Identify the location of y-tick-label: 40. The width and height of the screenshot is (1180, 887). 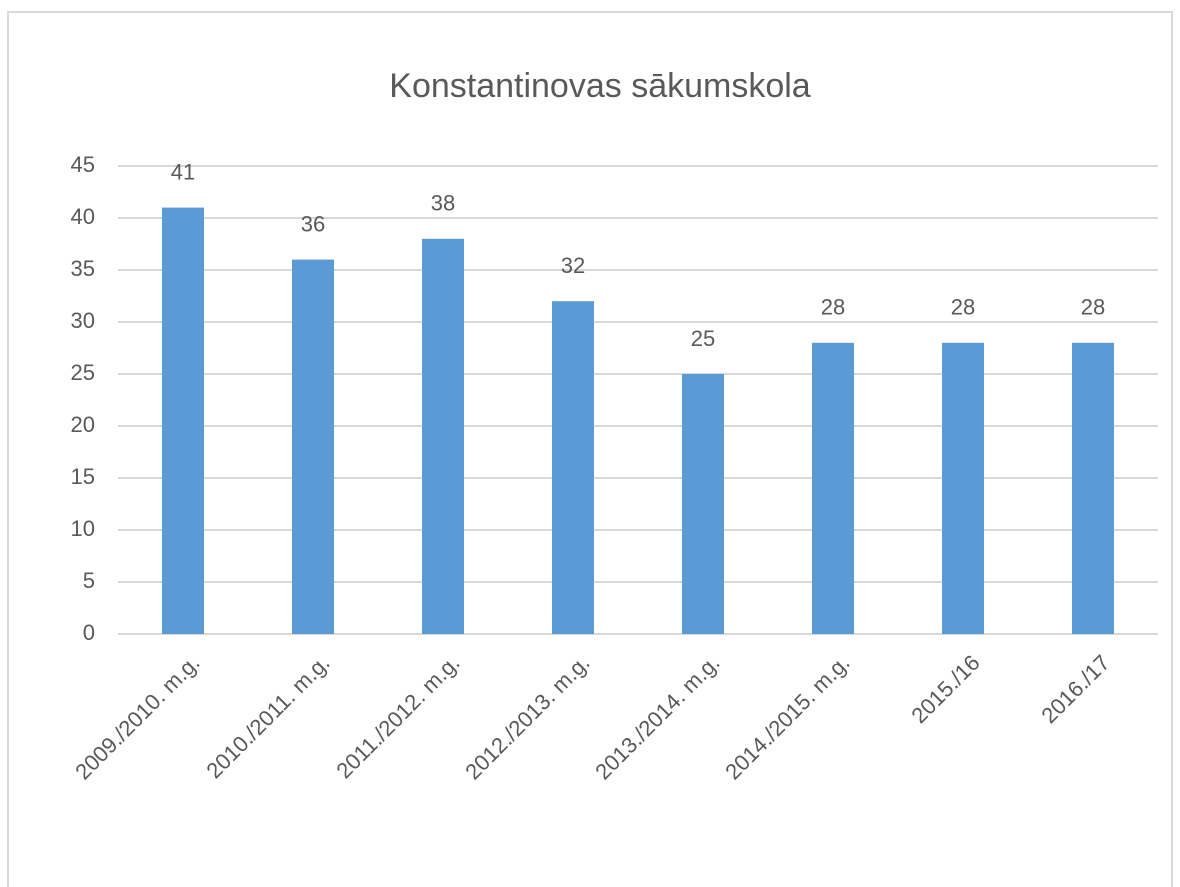
(83, 216).